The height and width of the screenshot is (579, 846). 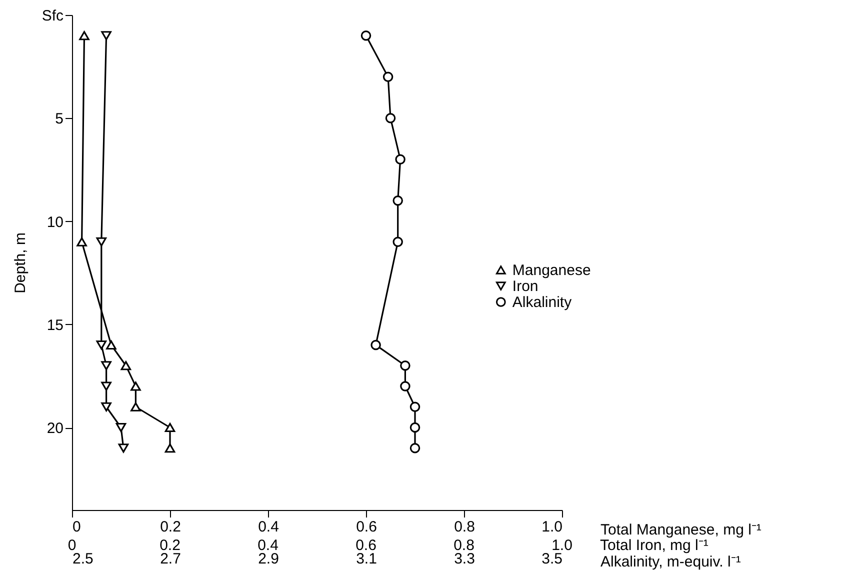 I want to click on x-tick-label: 0.6, so click(x=366, y=527).